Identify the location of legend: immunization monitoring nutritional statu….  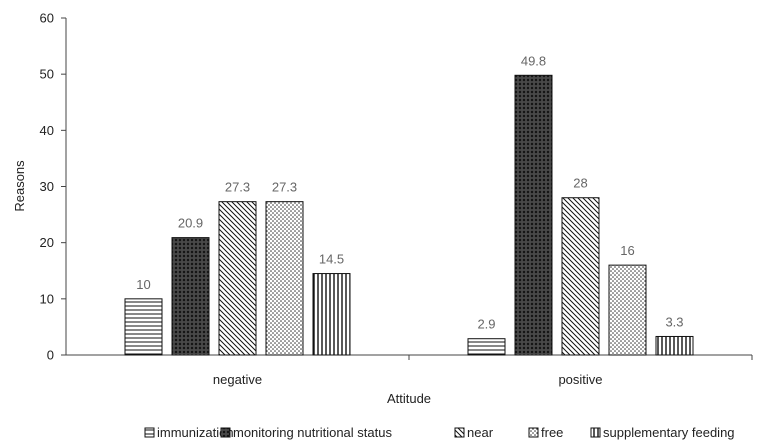
(439, 432).